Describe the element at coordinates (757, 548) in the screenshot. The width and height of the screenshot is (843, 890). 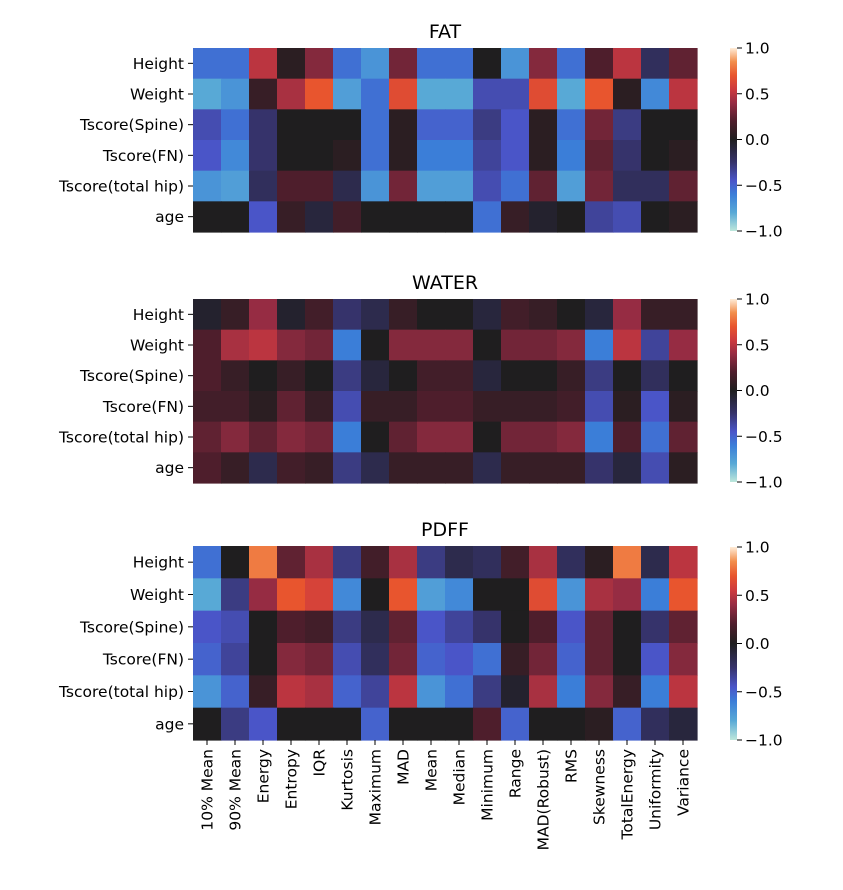
I see `colorbar-tick-label: 1.0` at that location.